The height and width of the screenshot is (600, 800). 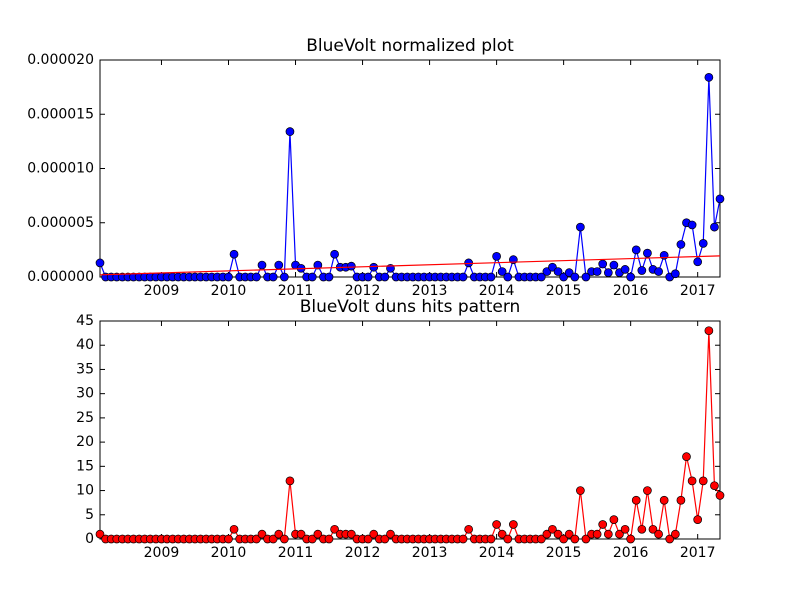 I want to click on y-tick-label: 30, so click(x=85, y=394).